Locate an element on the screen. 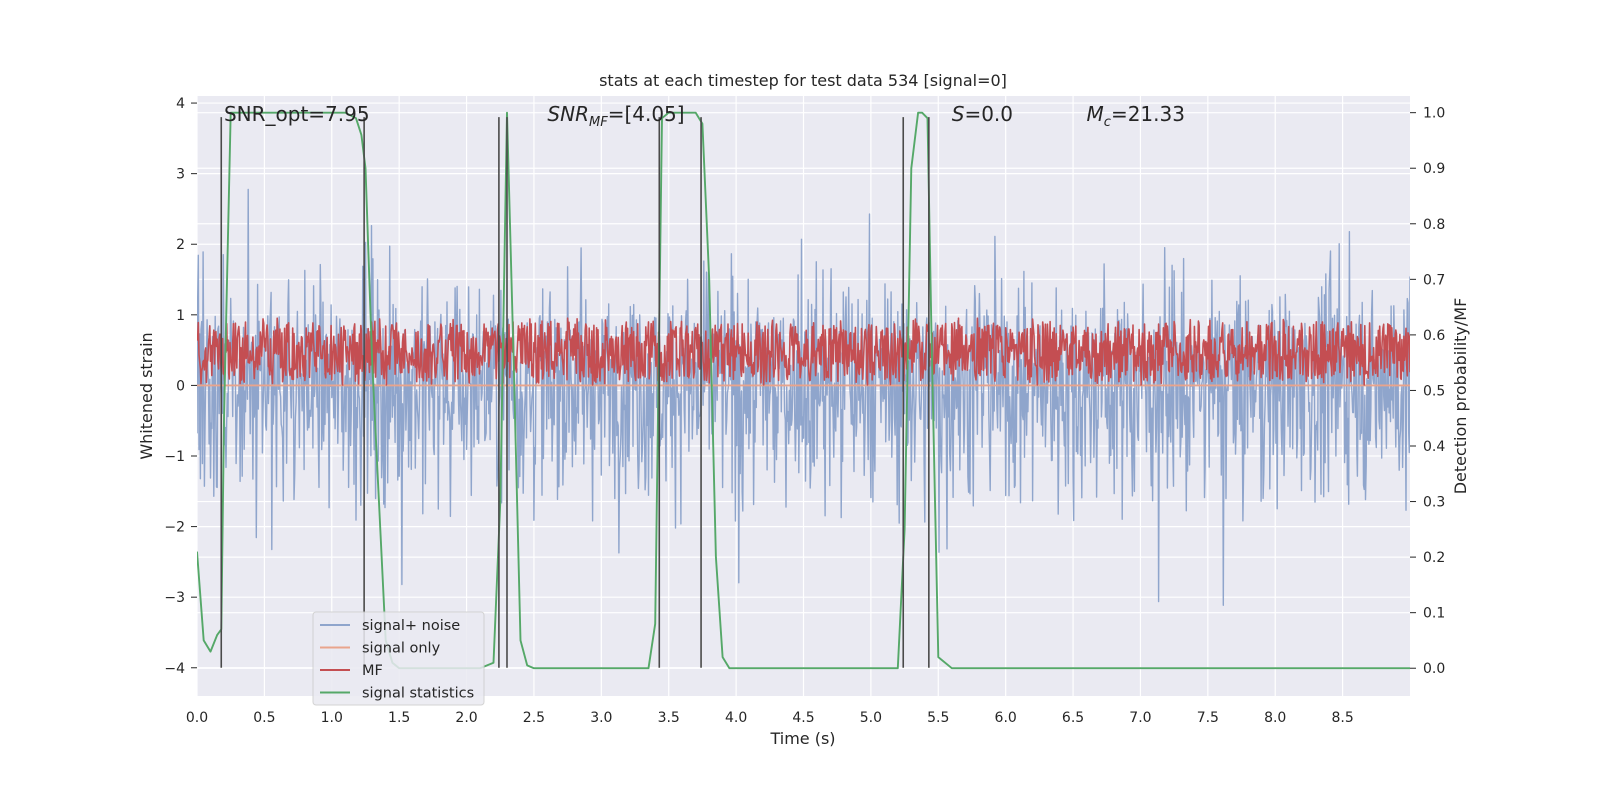 The height and width of the screenshot is (800, 1600). legend-label: signal statistics is located at coordinates (418, 694).